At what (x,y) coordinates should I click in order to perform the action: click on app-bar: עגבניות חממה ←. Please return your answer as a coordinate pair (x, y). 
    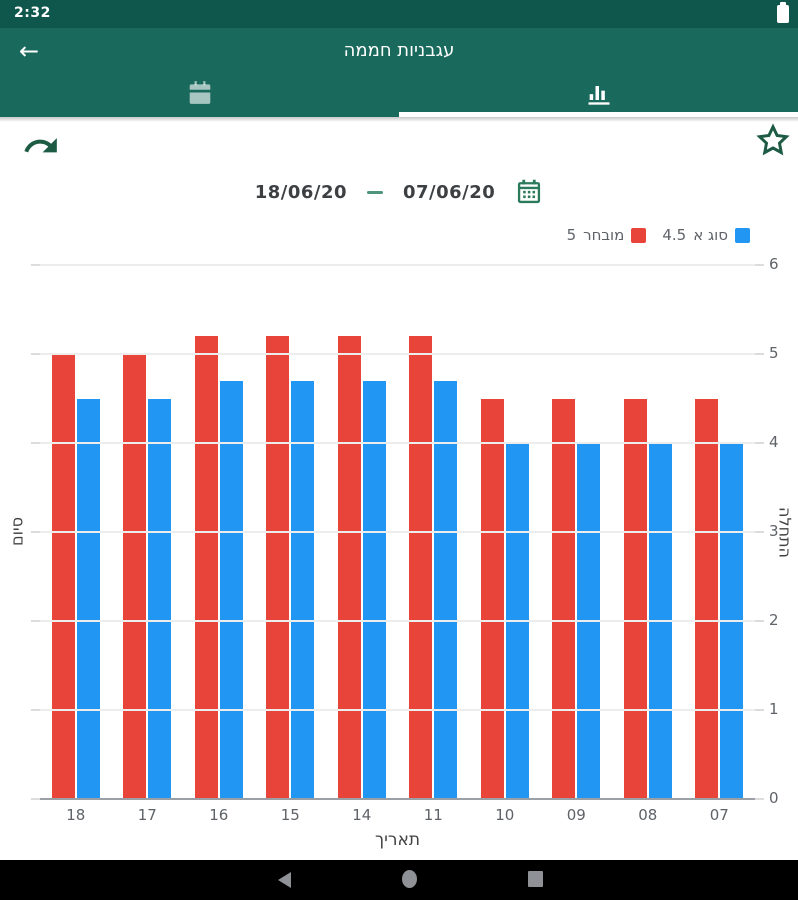
    Looking at the image, I should click on (399, 50).